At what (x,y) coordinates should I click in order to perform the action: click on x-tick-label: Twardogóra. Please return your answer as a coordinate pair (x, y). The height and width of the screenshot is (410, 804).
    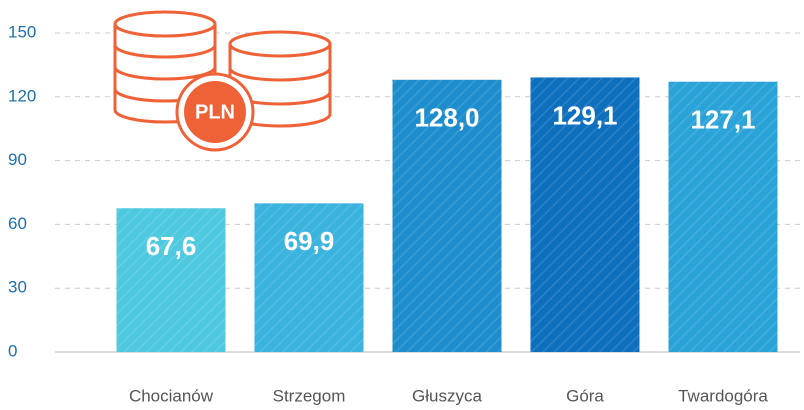
    Looking at the image, I should click on (723, 395).